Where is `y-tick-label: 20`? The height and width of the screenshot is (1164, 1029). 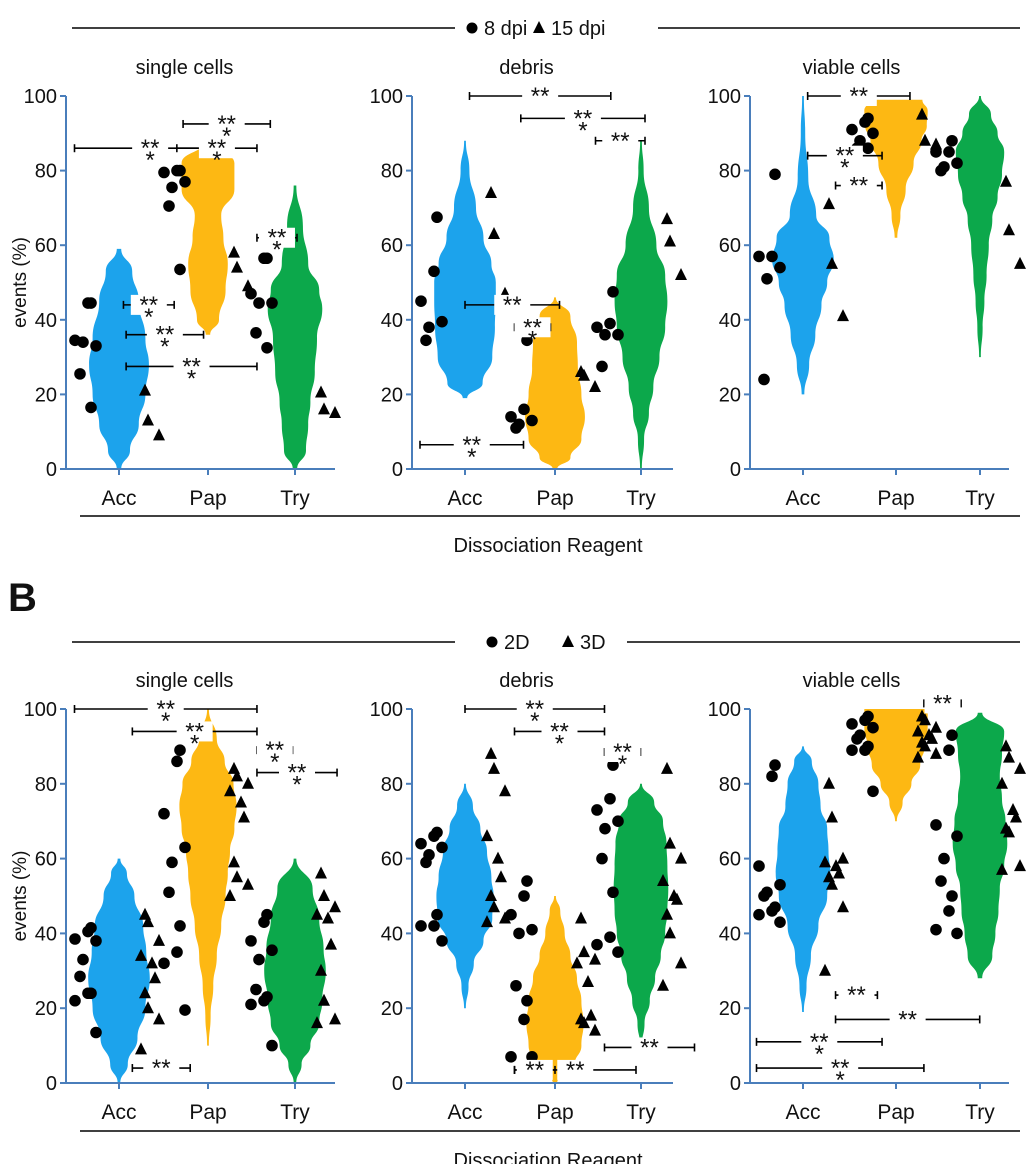
y-tick-label: 20 is located at coordinates (46, 395).